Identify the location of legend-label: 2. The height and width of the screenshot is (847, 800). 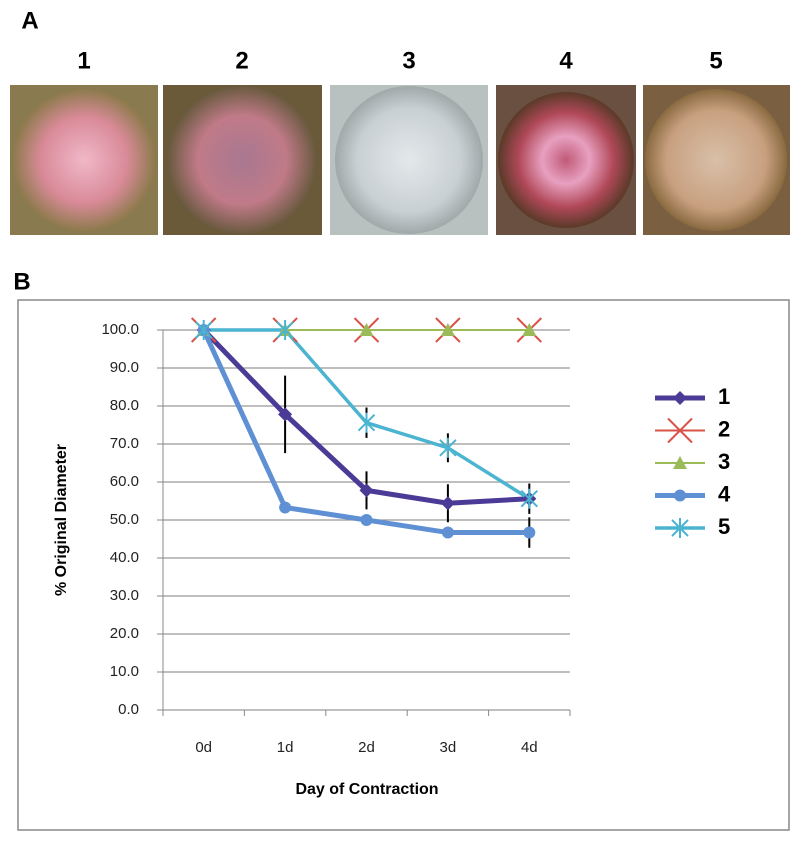
(724, 428).